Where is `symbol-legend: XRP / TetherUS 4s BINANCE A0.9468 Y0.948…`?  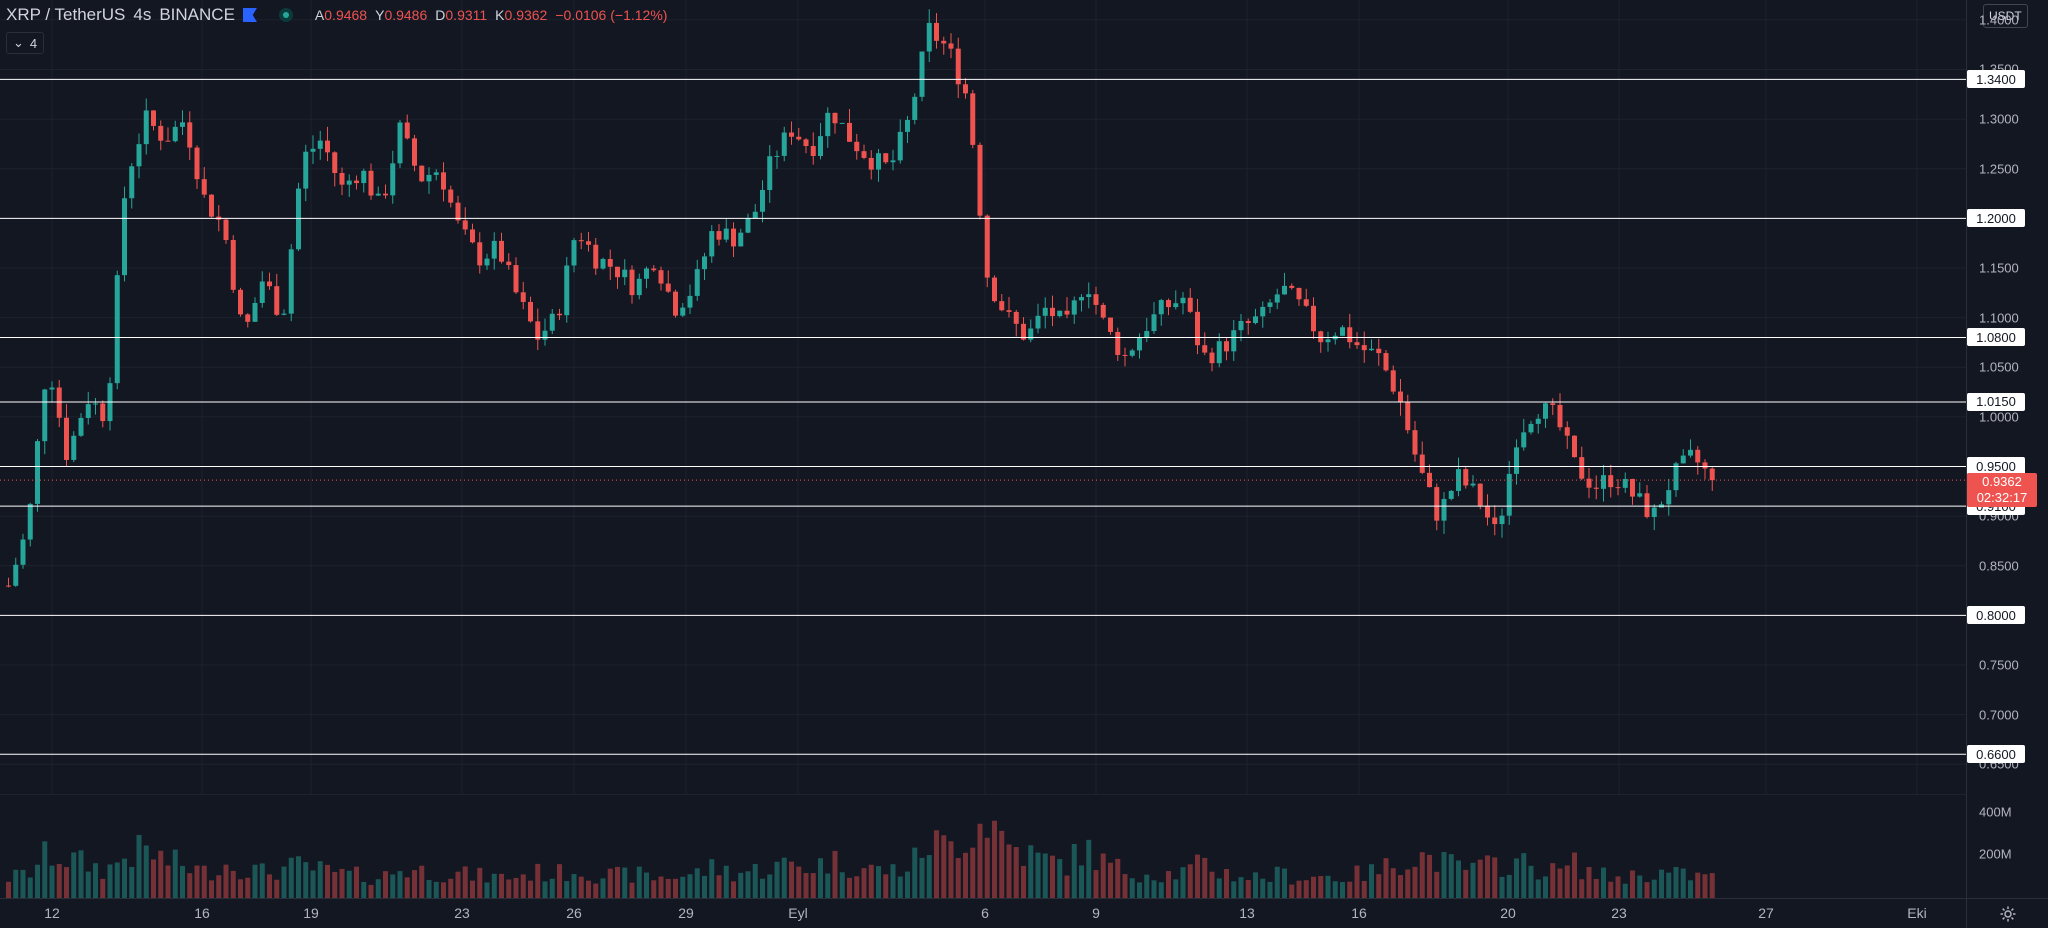 symbol-legend: XRP / TetherUS 4s BINANCE A0.9468 Y0.948… is located at coordinates (336, 15).